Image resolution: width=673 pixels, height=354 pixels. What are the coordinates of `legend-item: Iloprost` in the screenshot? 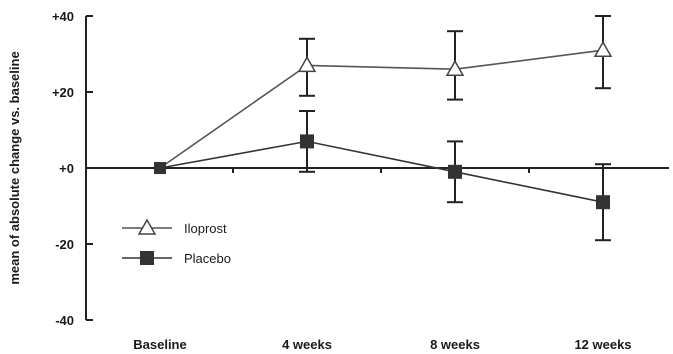 It's located at (174, 227).